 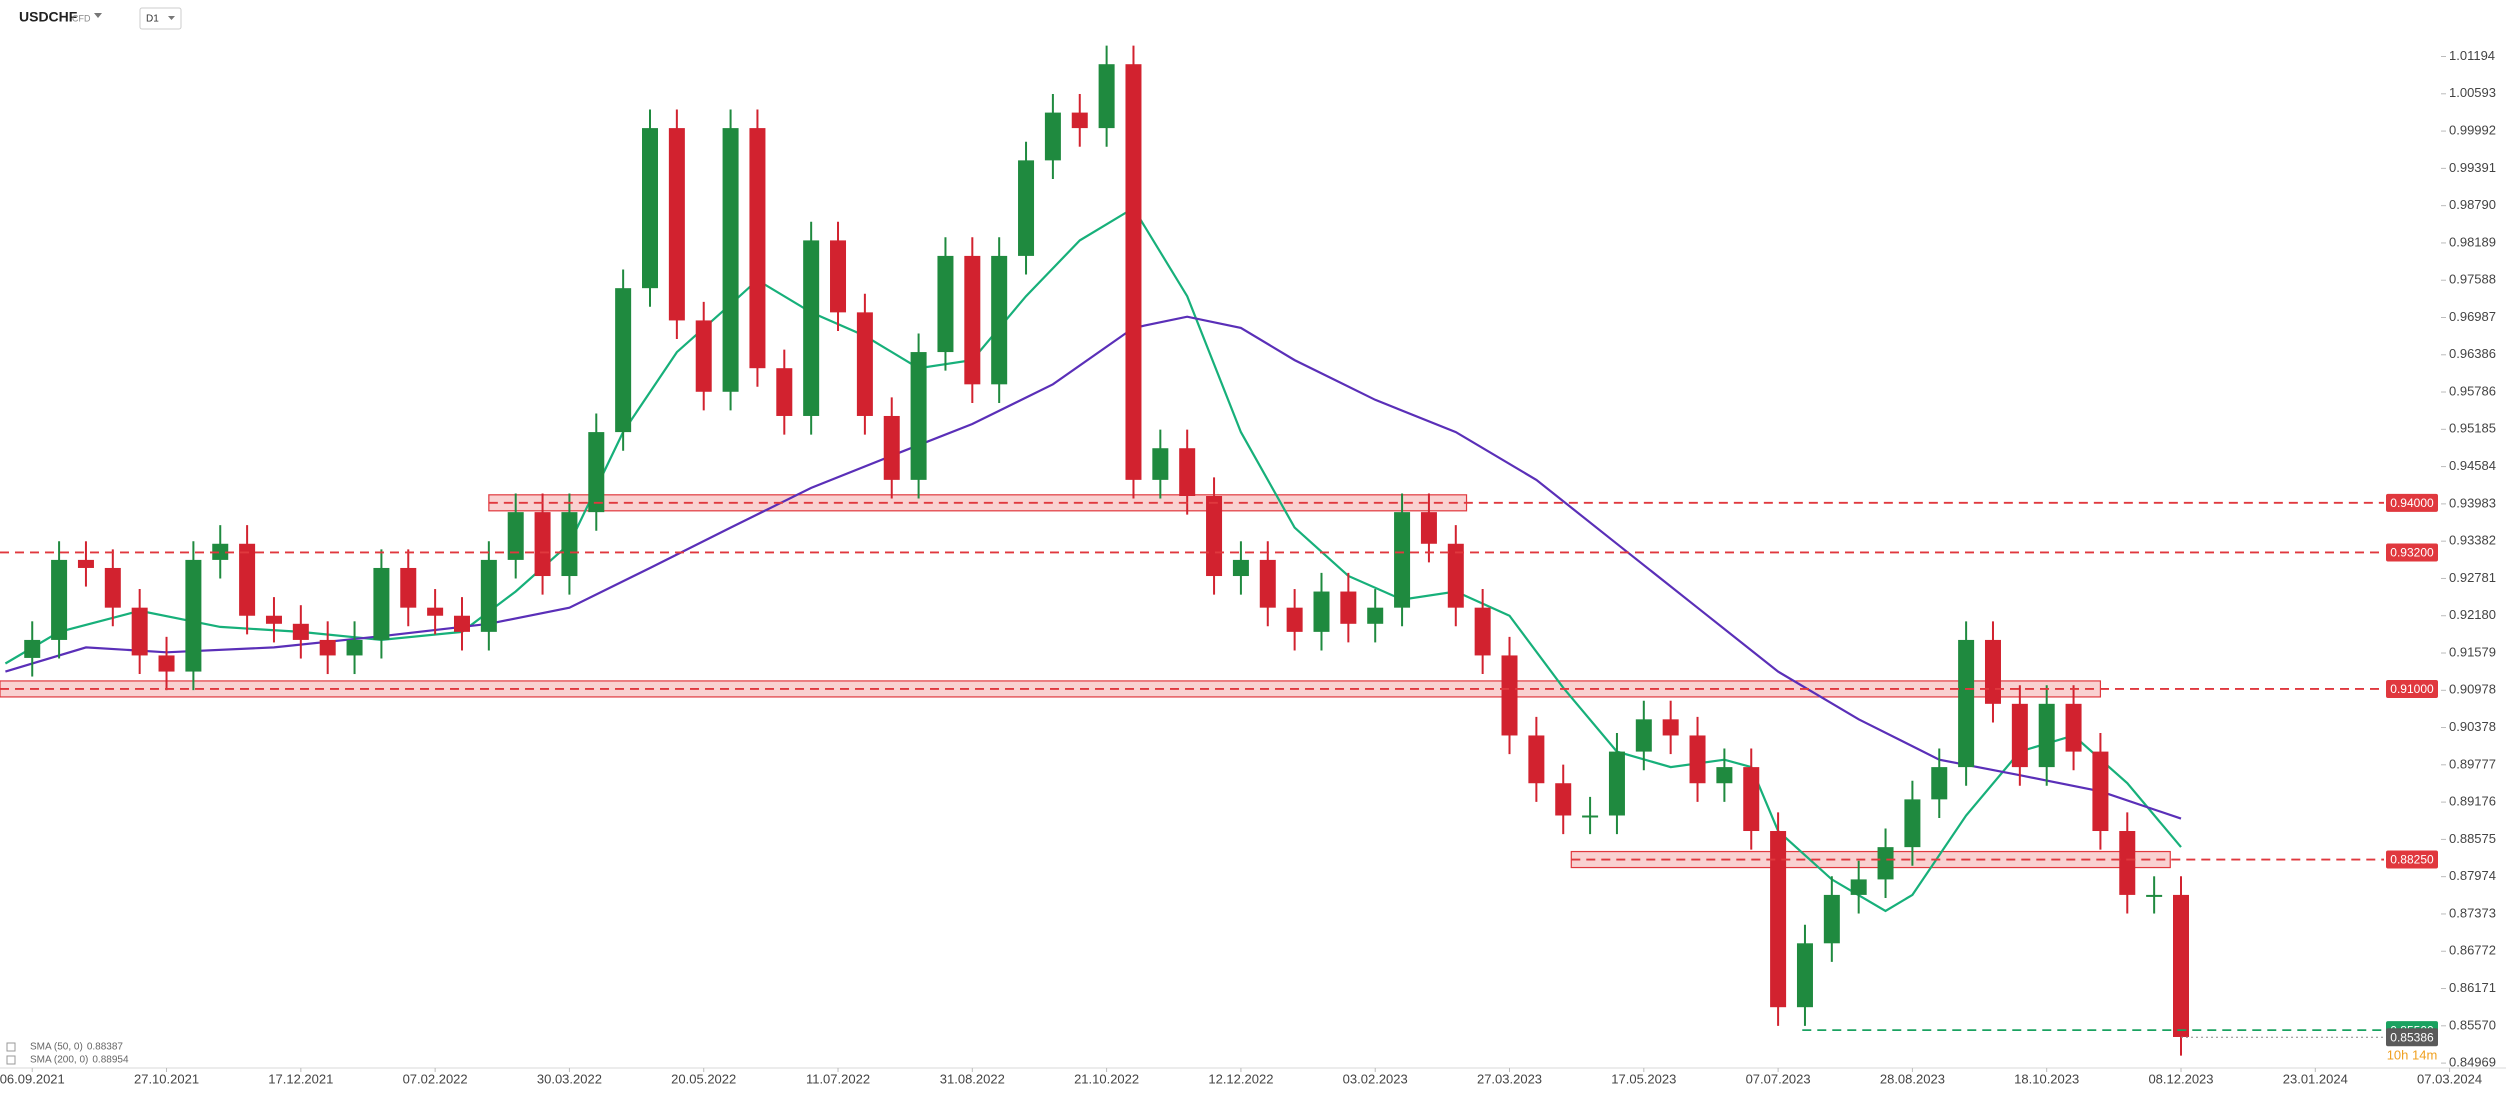 What do you see at coordinates (2472, 279) in the screenshot?
I see `y-tick-label: 0.97588` at bounding box center [2472, 279].